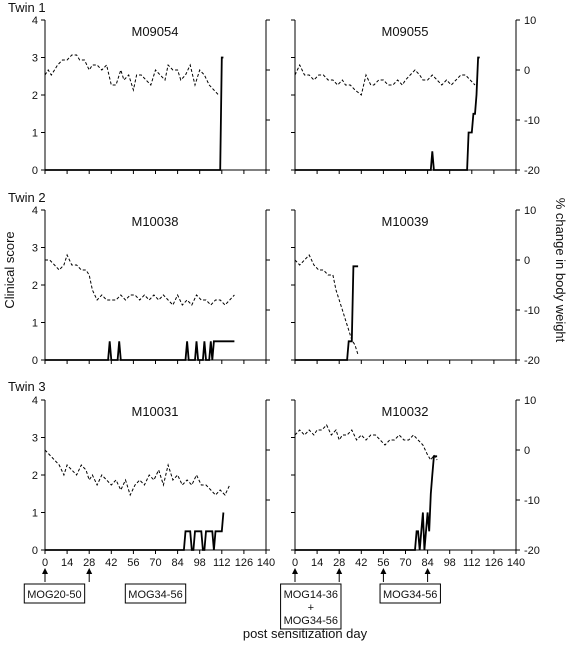  Describe the element at coordinates (405, 31) in the screenshot. I see `panel-title: M09055` at that location.